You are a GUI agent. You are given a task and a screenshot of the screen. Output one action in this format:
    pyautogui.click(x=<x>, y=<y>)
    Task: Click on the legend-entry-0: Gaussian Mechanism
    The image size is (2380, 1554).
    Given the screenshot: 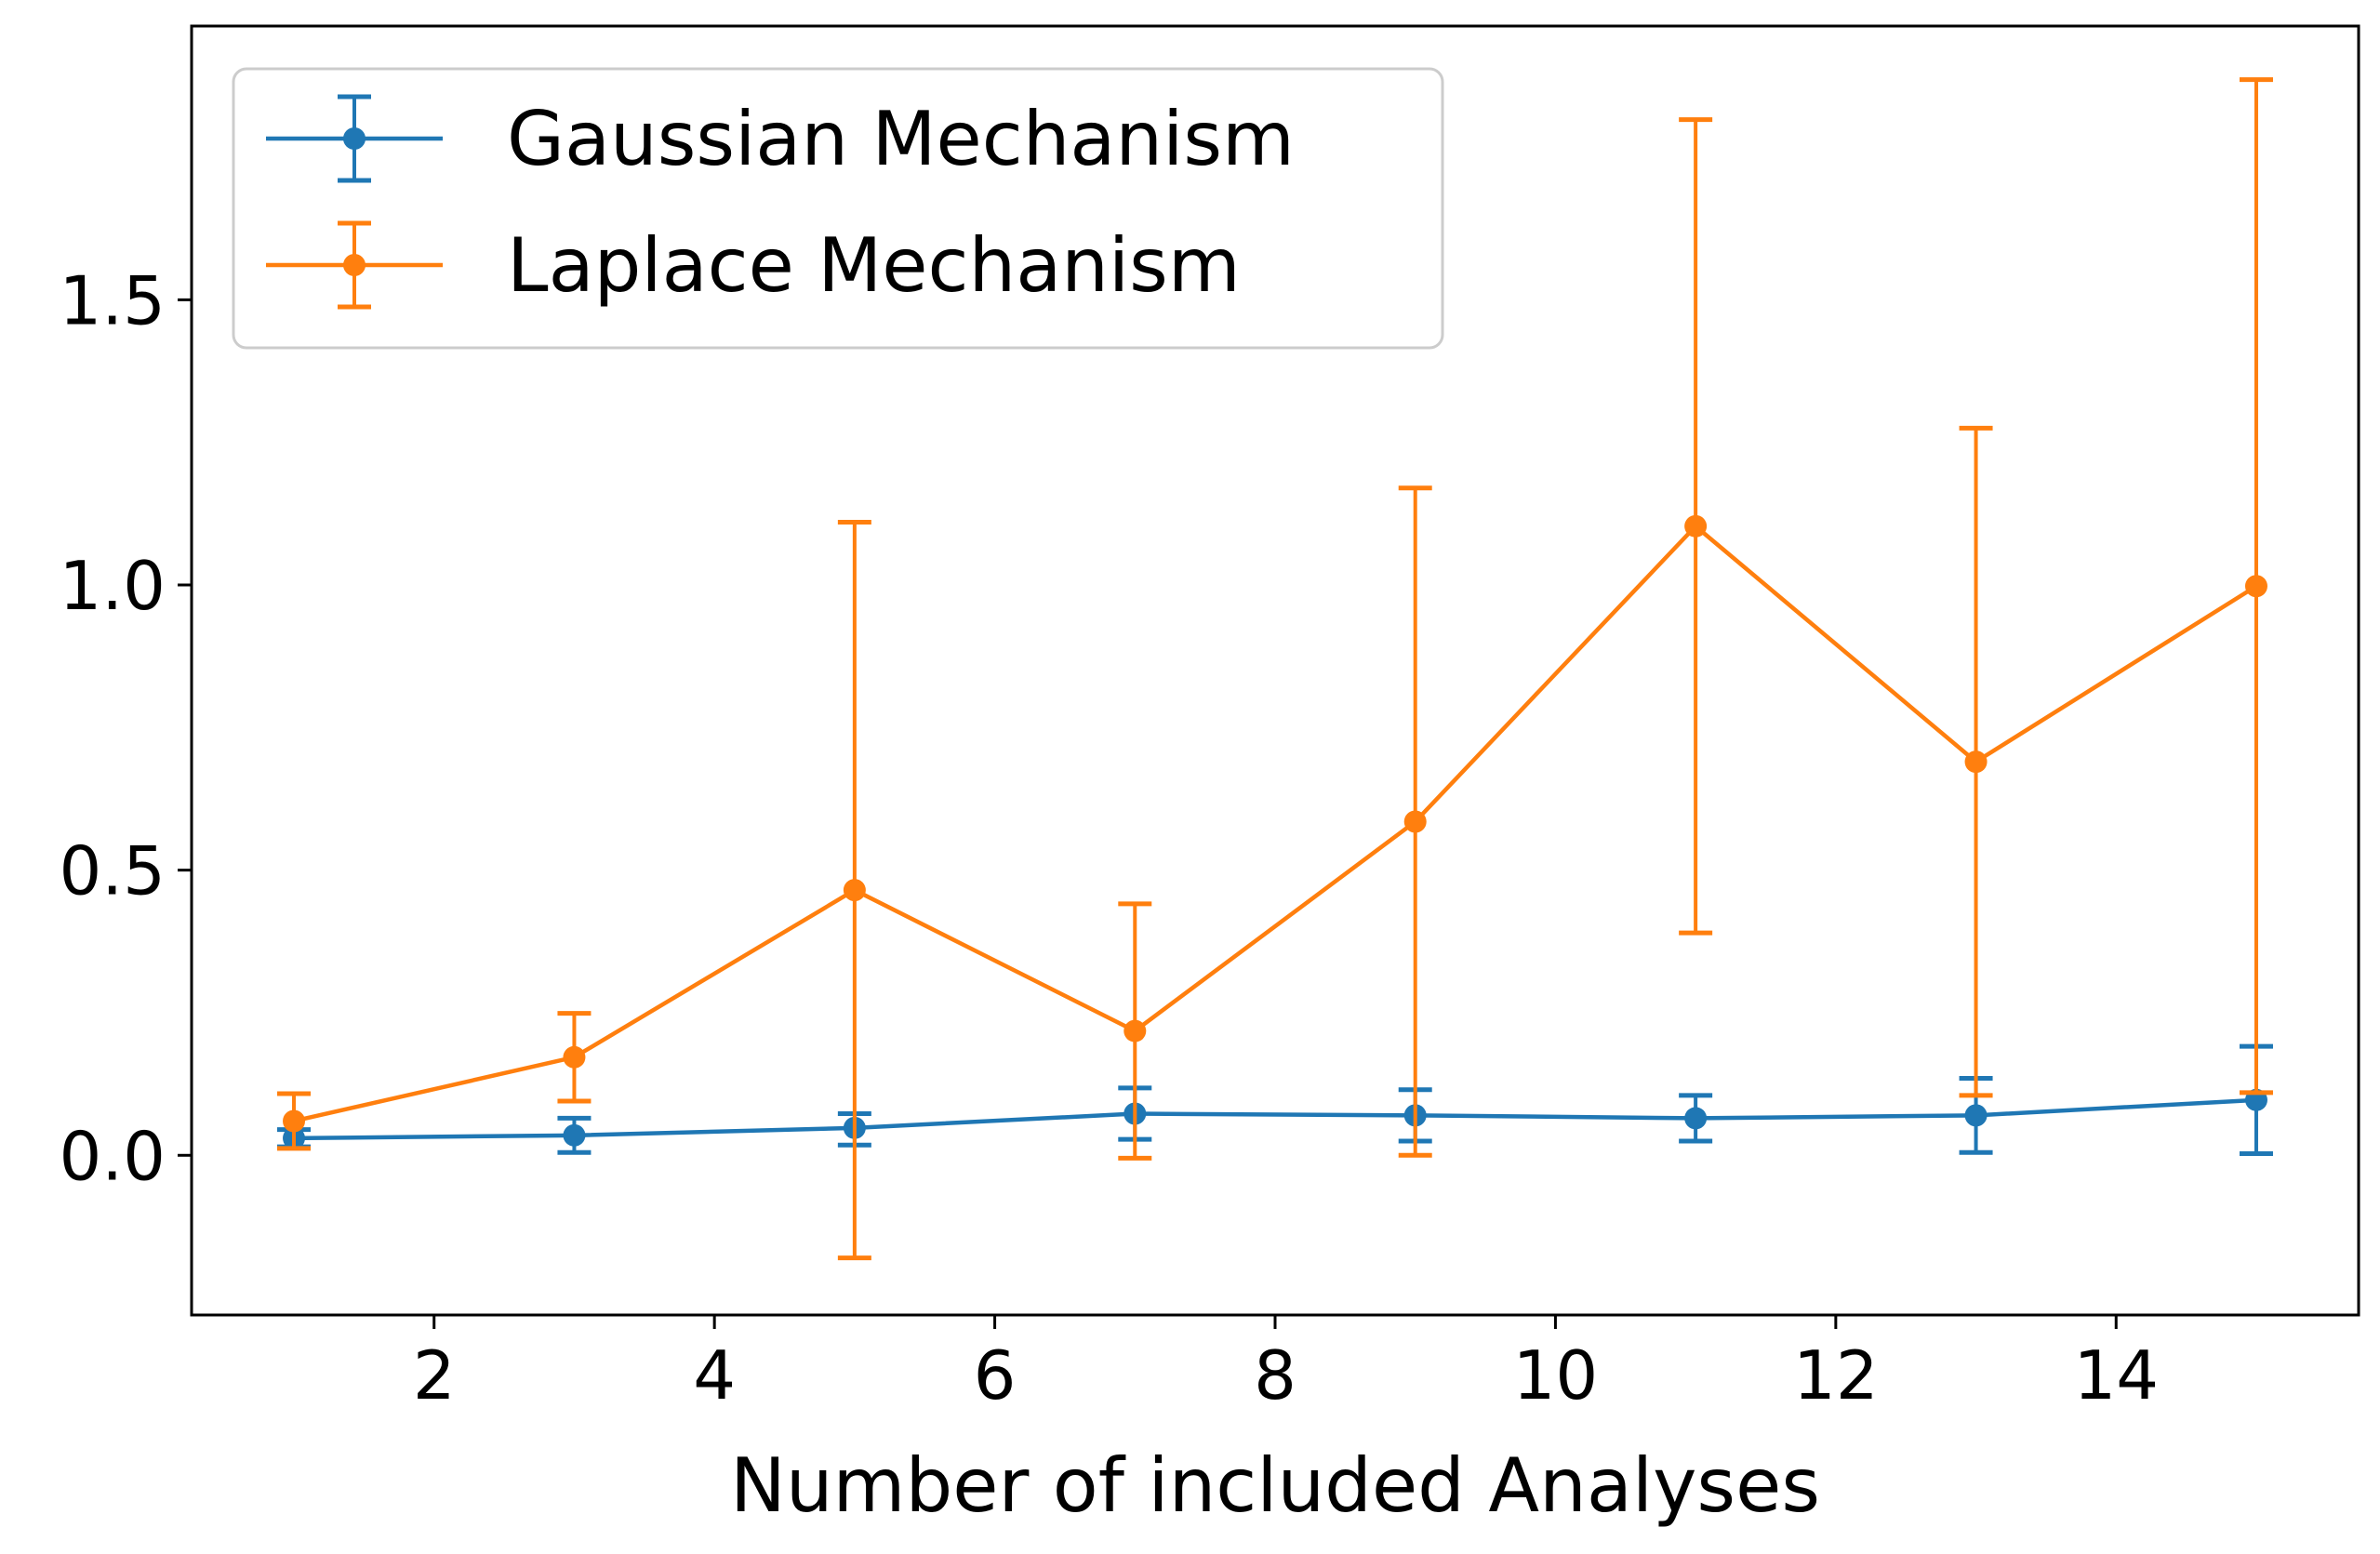 What is the action you would take?
    pyautogui.click(x=780, y=138)
    